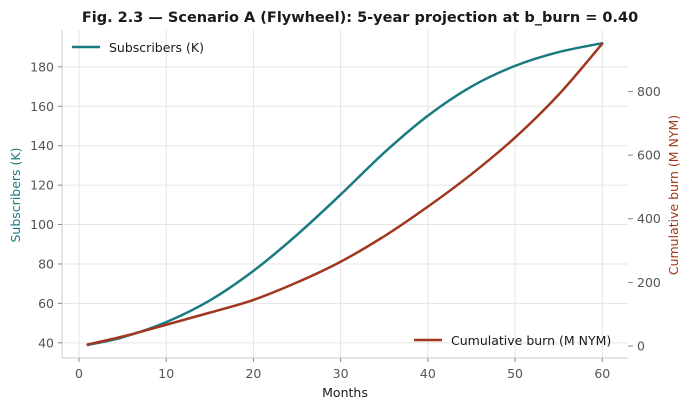  What do you see at coordinates (42, 224) in the screenshot?
I see `left-y-tick-label: 100` at bounding box center [42, 224].